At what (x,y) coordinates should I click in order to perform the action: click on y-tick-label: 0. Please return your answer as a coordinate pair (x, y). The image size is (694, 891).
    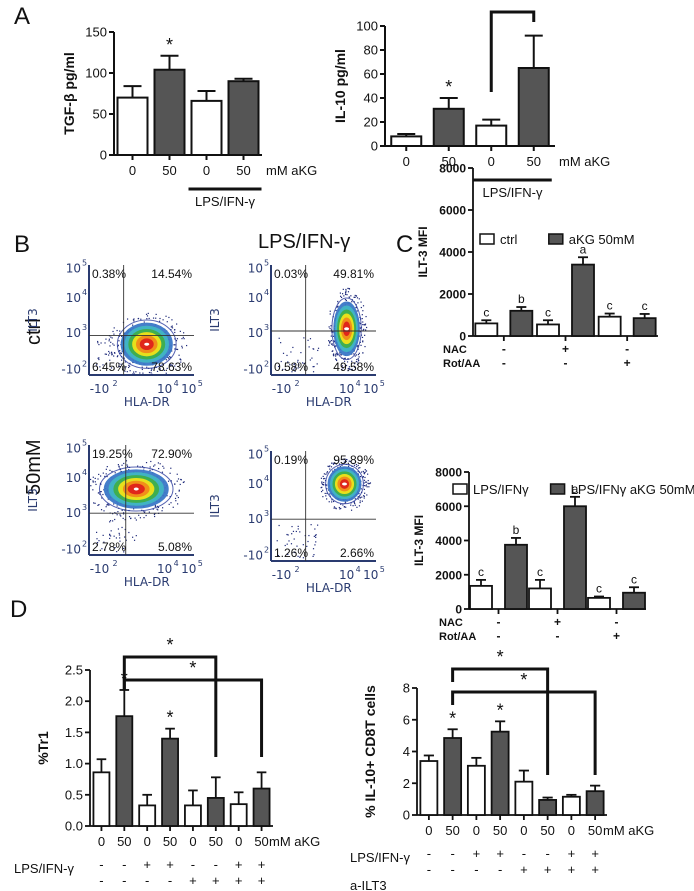
    Looking at the image, I should click on (374, 146).